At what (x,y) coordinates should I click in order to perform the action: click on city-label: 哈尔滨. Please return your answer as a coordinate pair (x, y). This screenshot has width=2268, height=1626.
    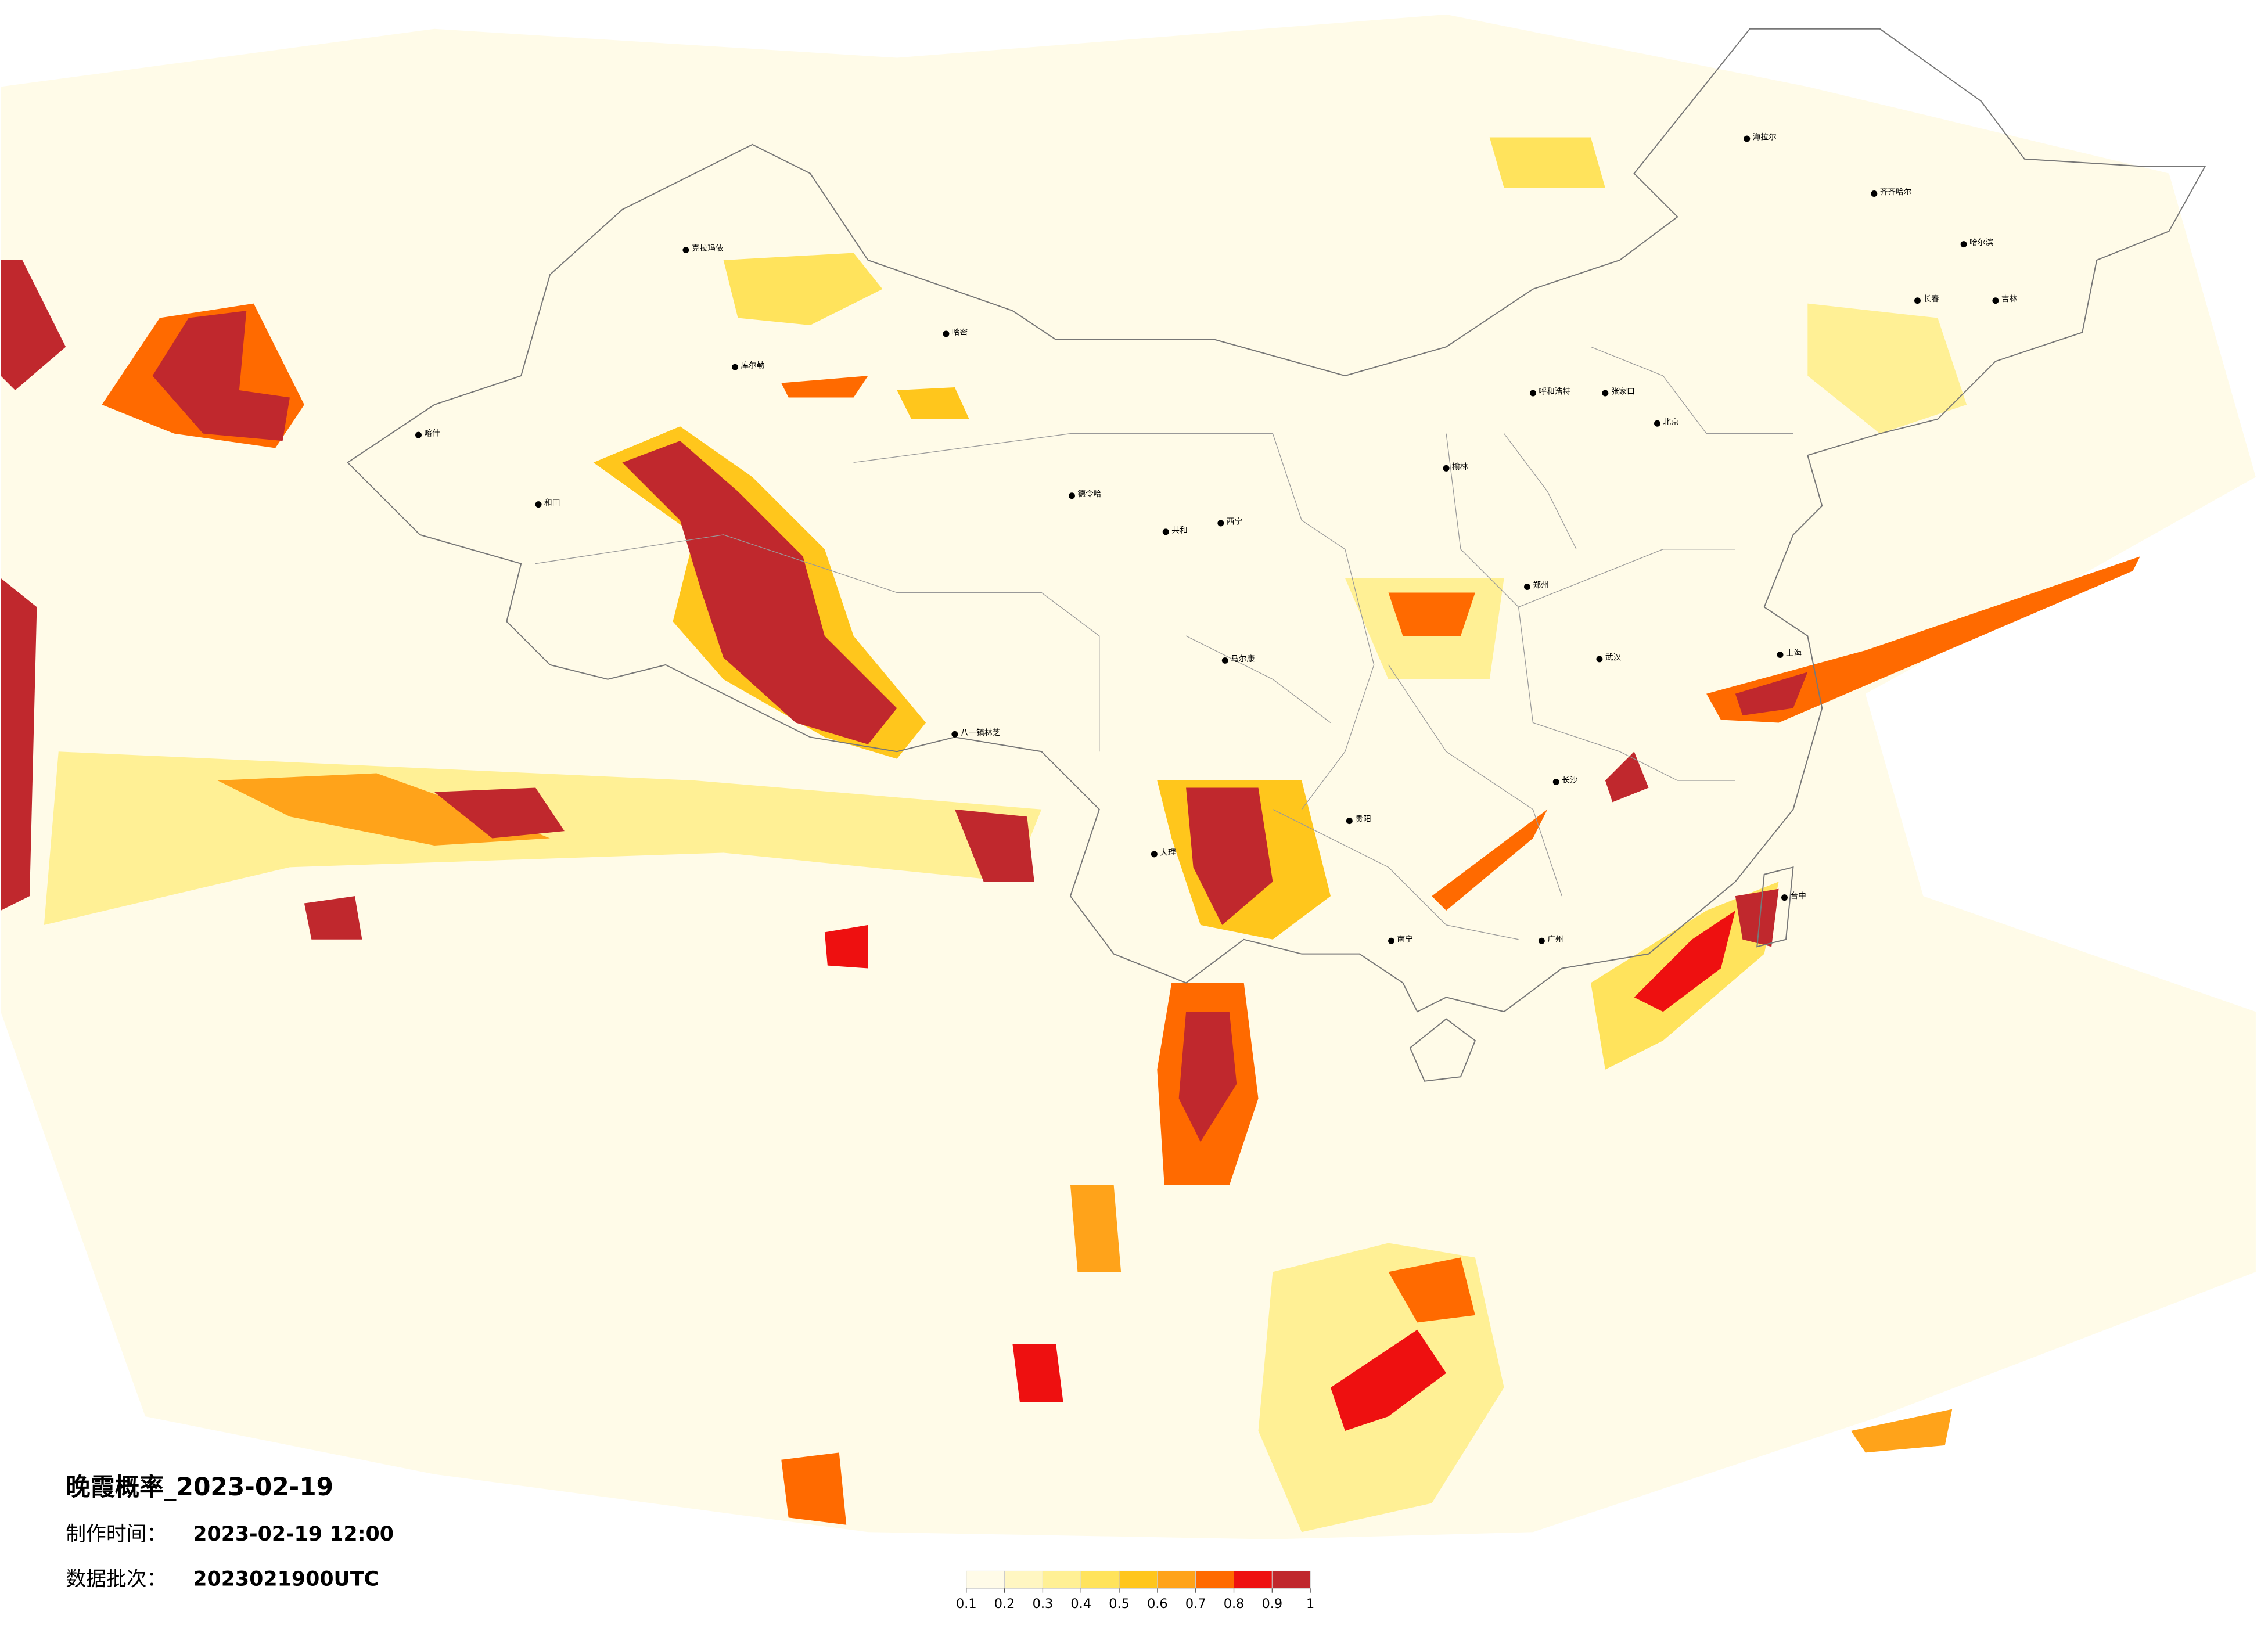
    Looking at the image, I should click on (1981, 243).